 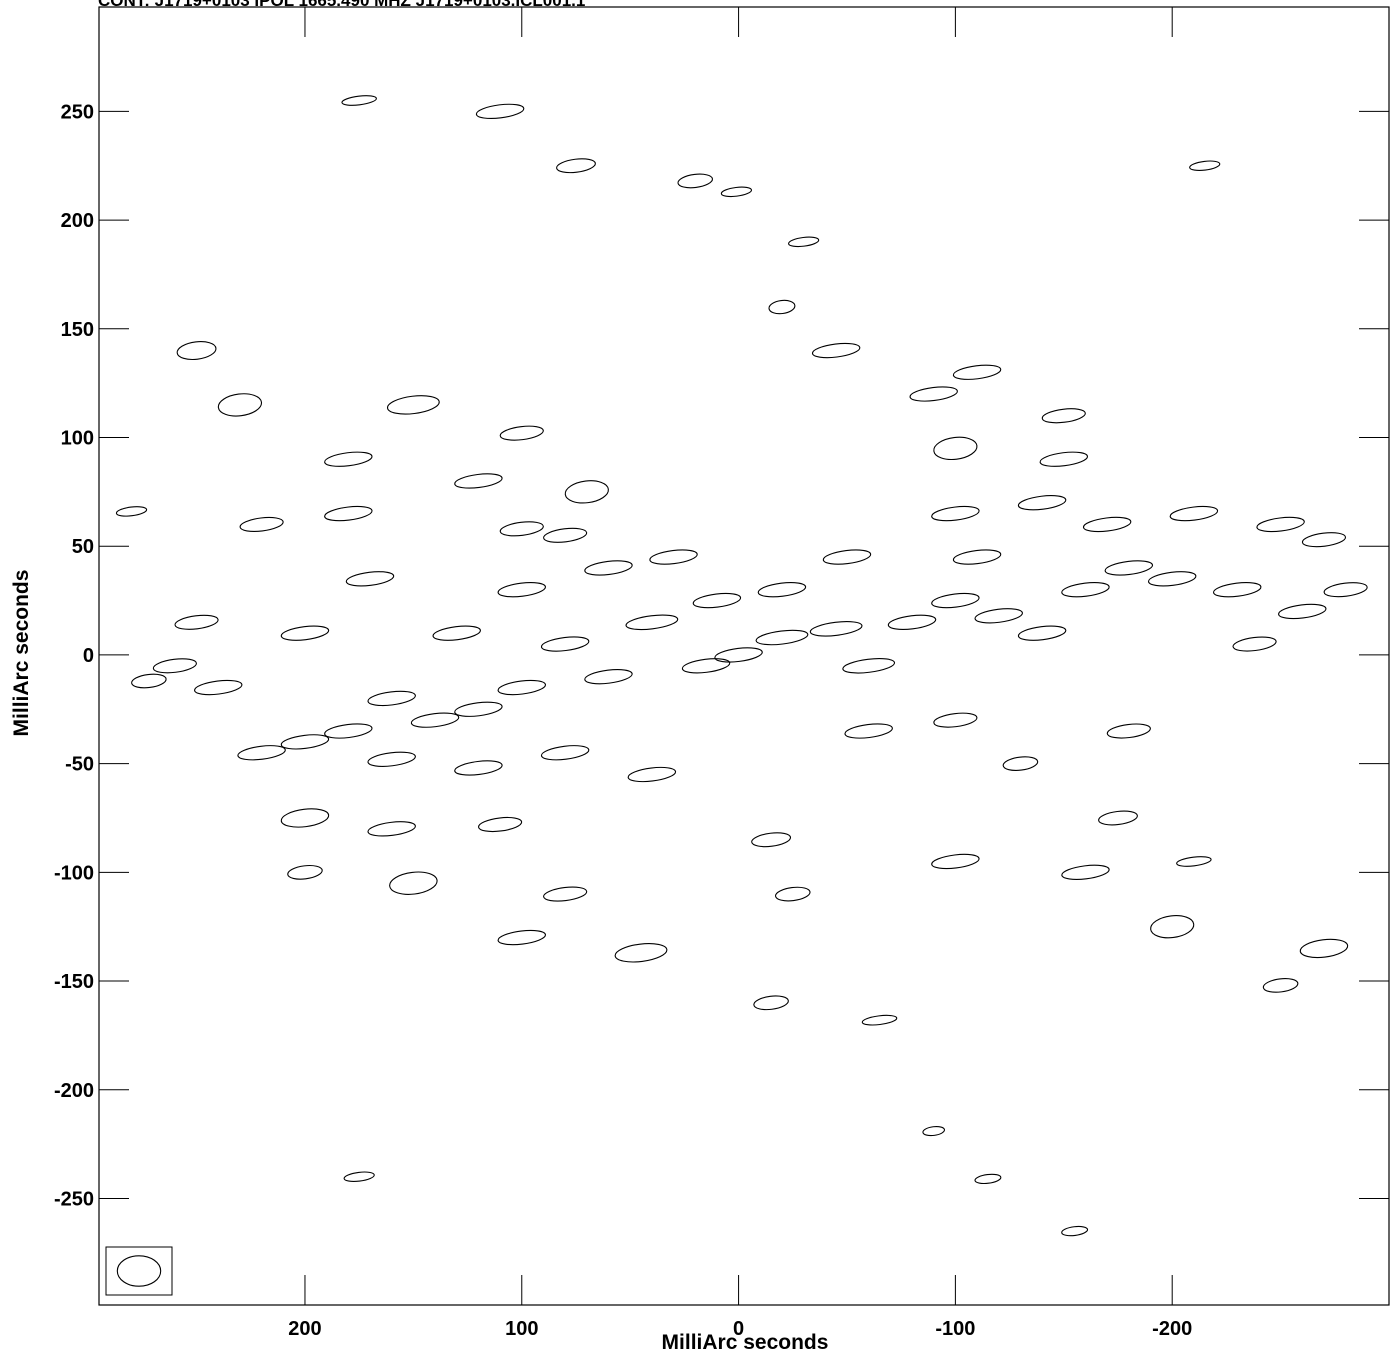 I want to click on y-tick-label: -250, so click(x=74, y=1199).